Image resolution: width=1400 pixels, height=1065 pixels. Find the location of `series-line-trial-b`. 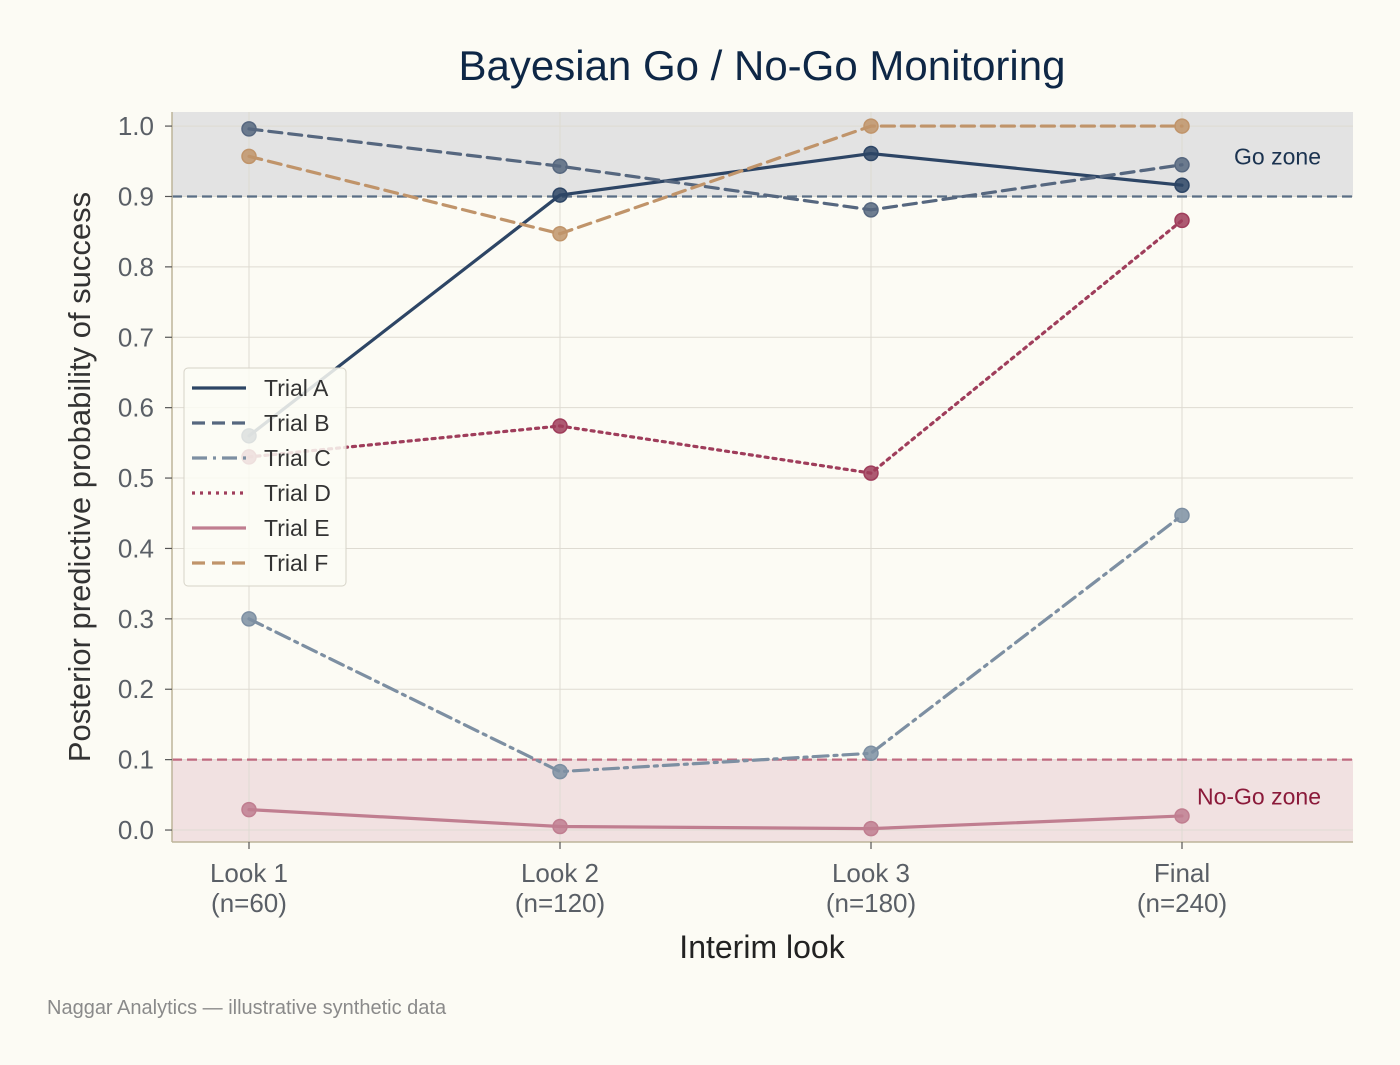

series-line-trial-b is located at coordinates (715, 169).